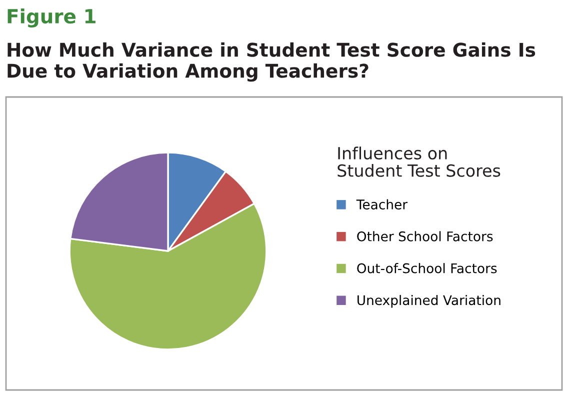  Describe the element at coordinates (382, 204) in the screenshot. I see `legend-label: Teacher` at that location.